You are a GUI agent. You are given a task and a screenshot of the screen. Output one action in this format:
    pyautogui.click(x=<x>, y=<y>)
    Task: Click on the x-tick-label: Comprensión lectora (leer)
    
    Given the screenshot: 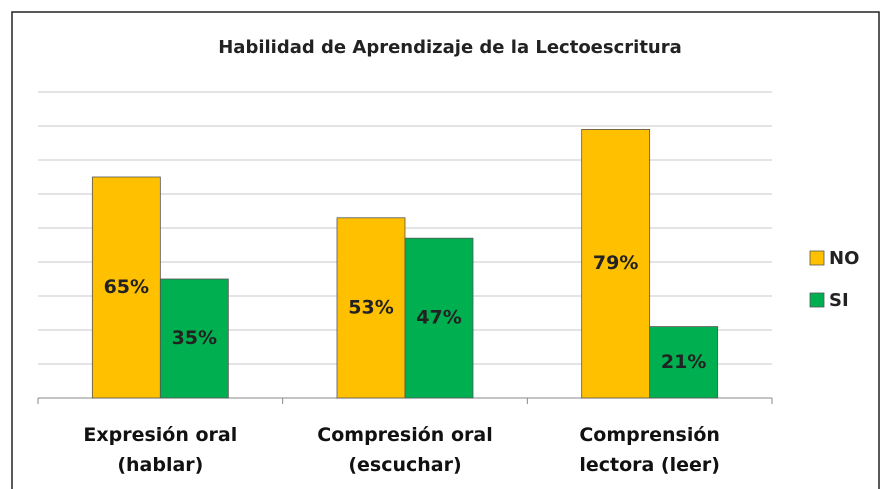 What is the action you would take?
    pyautogui.click(x=649, y=450)
    